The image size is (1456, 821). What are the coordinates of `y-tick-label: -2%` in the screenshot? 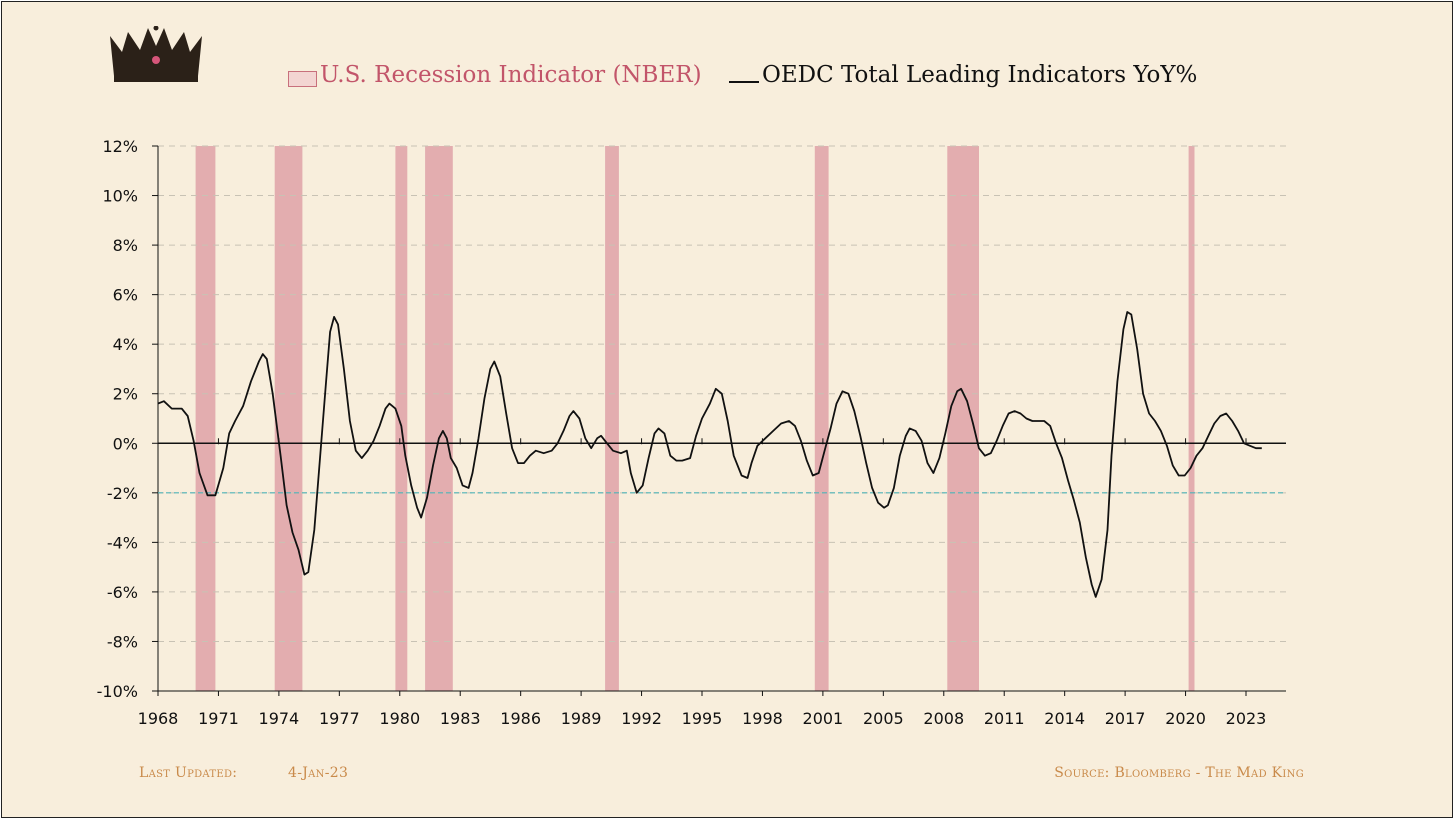 It's located at (122, 493).